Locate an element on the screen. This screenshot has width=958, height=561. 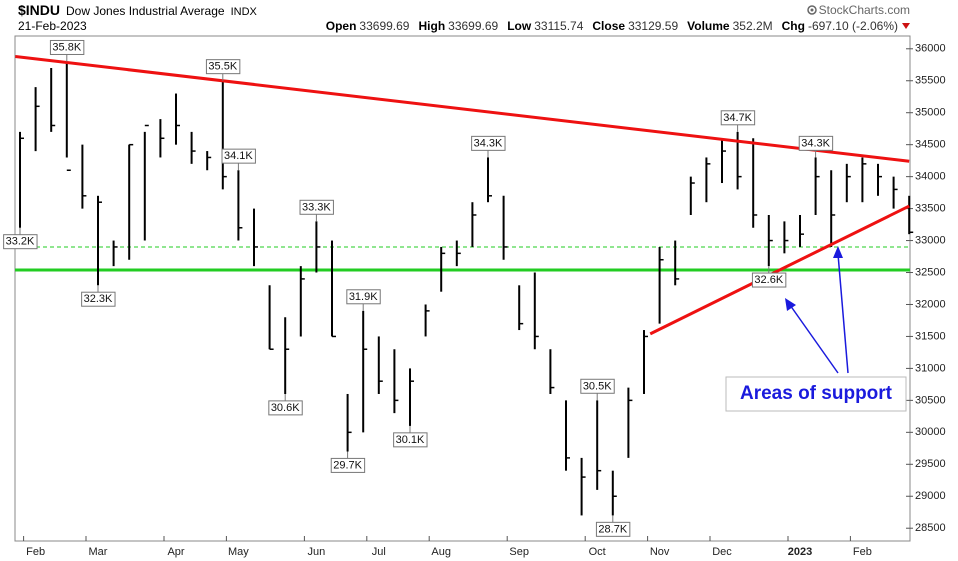
label-text: 32.3K is located at coordinates (98, 299).